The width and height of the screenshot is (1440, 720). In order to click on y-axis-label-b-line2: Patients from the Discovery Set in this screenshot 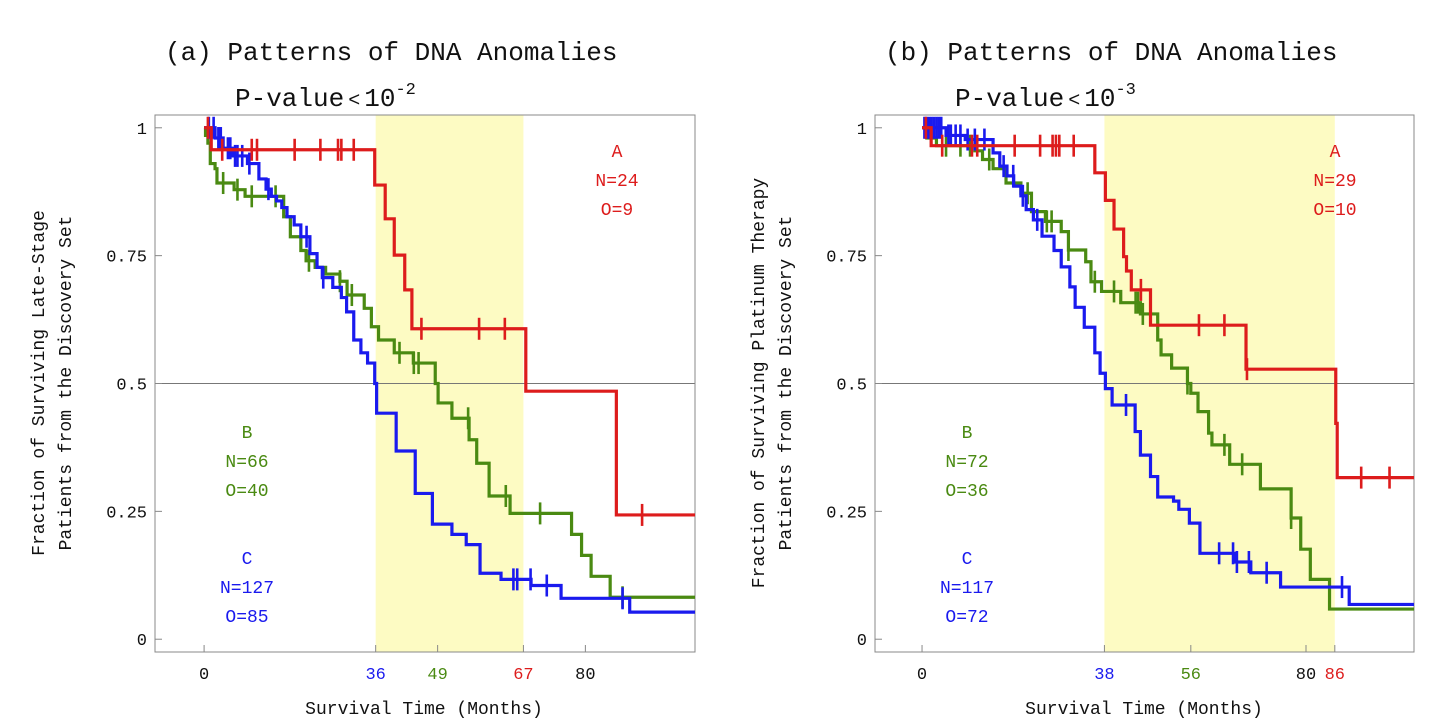, I will do `click(787, 383)`.